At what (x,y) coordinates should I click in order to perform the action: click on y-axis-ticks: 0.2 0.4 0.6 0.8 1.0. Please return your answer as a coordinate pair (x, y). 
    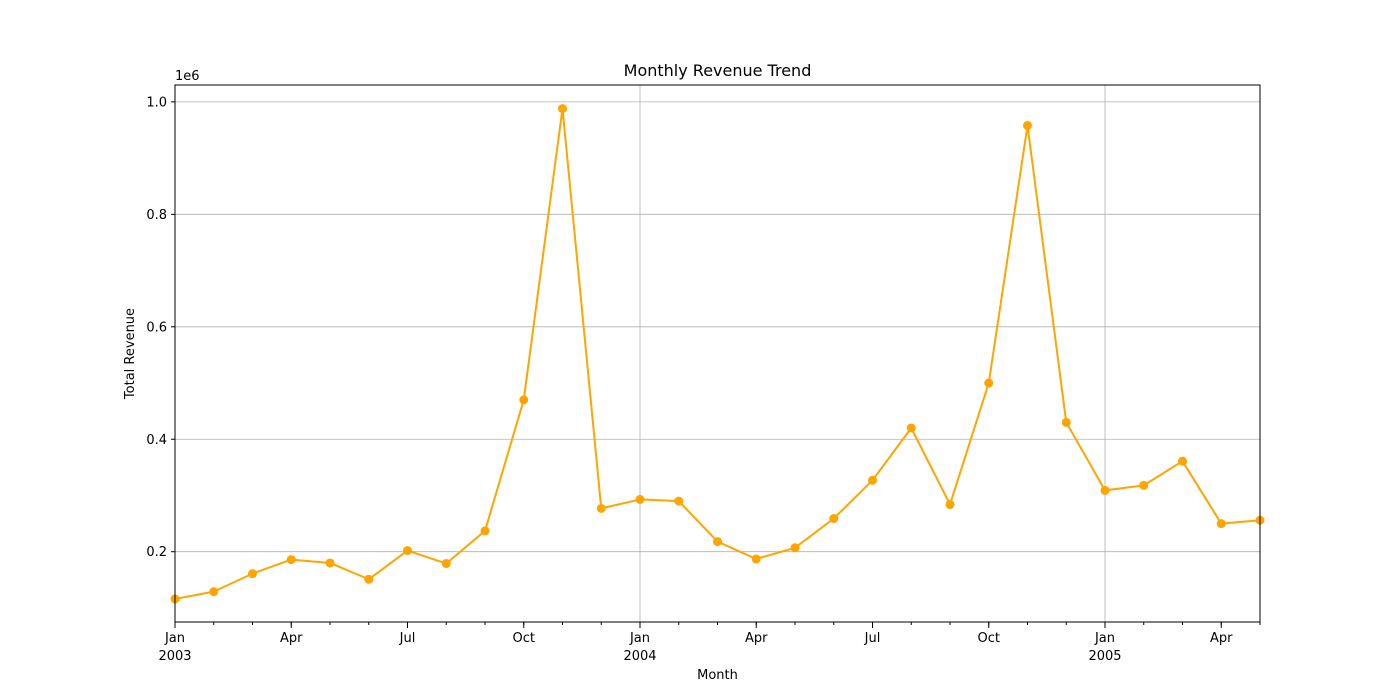
    Looking at the image, I should click on (160, 327).